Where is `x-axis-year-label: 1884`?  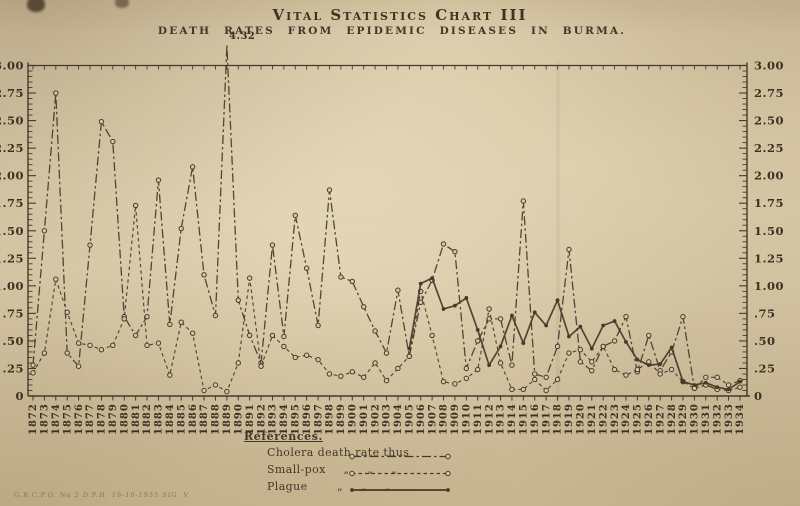 x-axis-year-label: 1884 is located at coordinates (170, 419).